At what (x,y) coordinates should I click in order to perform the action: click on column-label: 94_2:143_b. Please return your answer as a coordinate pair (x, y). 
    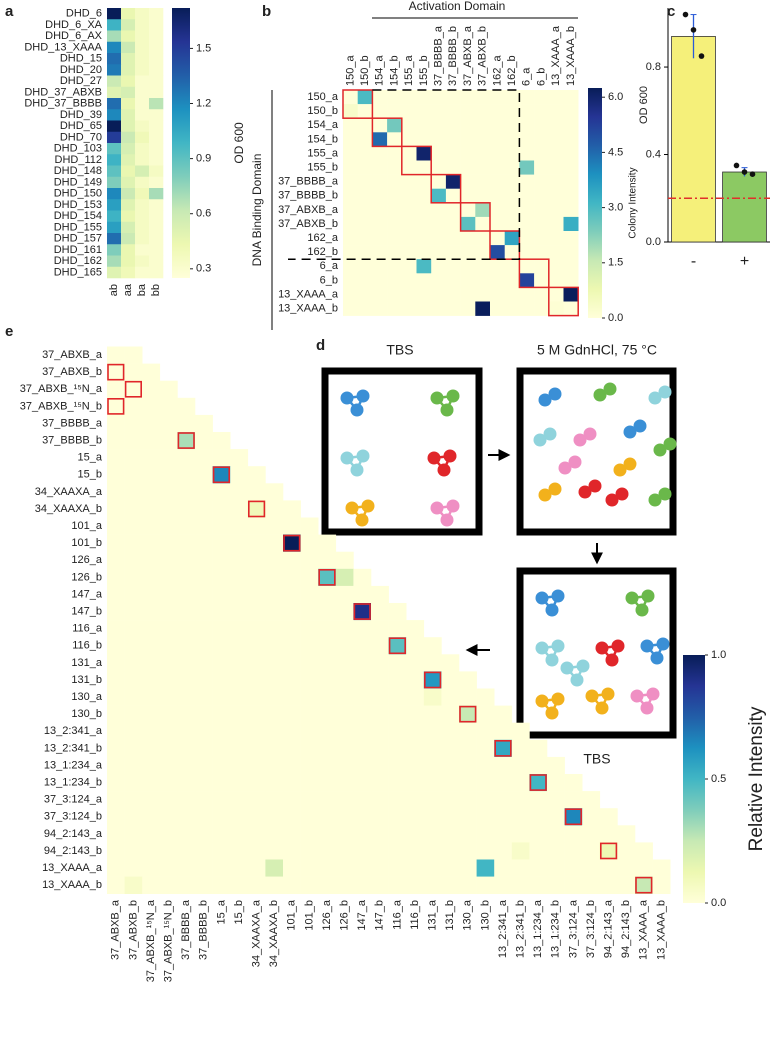
    Looking at the image, I should click on (626, 929).